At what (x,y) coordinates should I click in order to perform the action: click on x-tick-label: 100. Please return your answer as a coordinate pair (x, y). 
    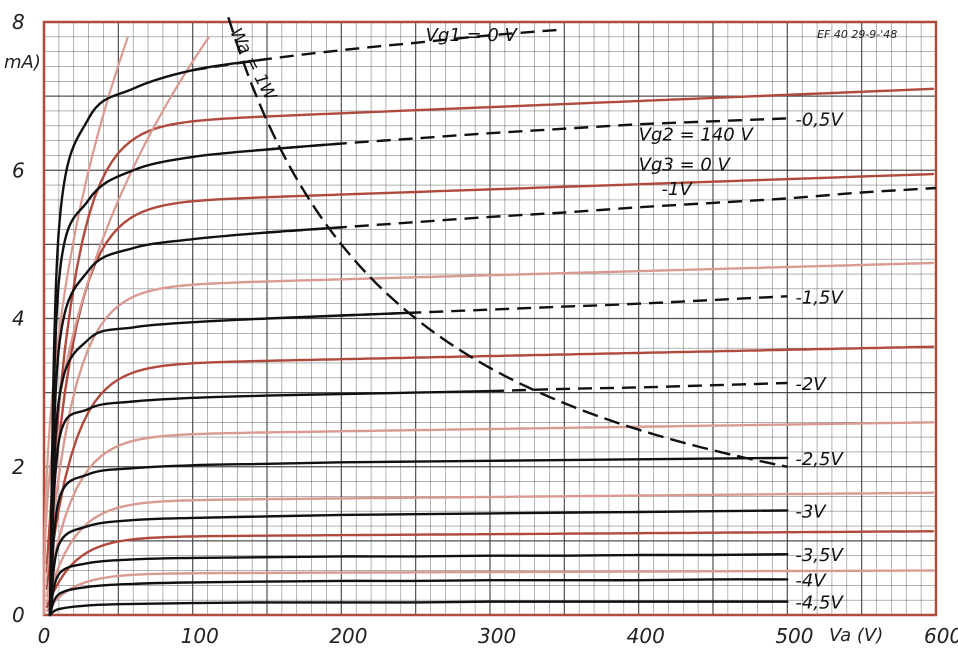
    Looking at the image, I should click on (200, 636).